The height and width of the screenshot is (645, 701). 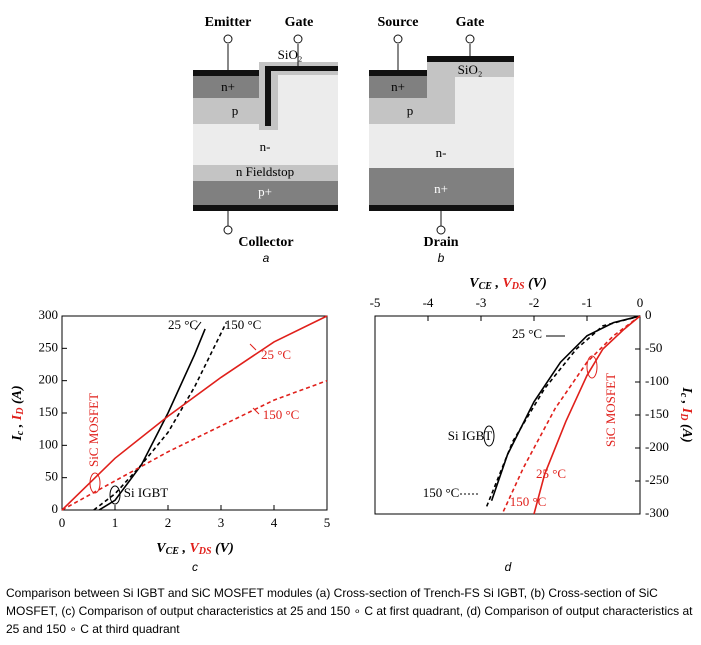 What do you see at coordinates (657, 413) in the screenshot?
I see `y-tick-label: -150` at bounding box center [657, 413].